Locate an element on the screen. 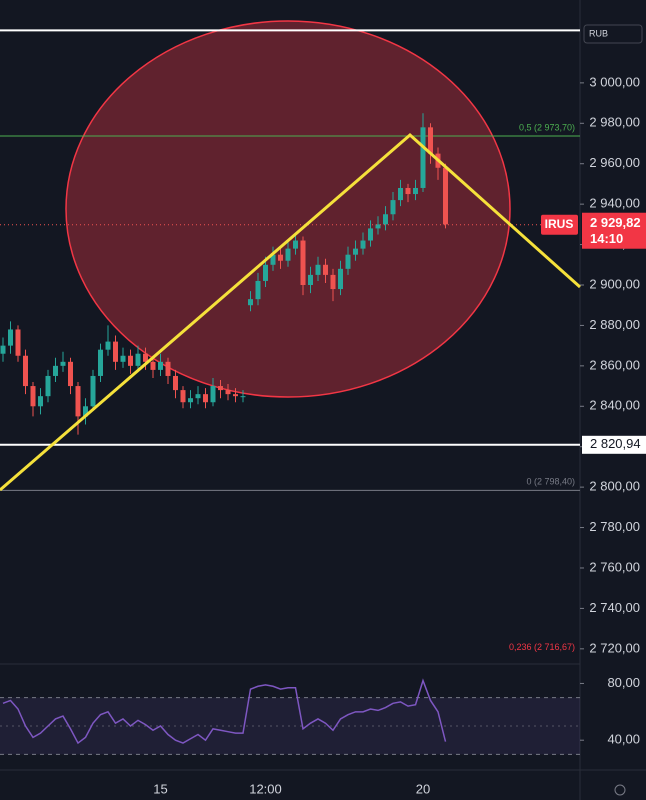 This screenshot has height=800, width=646. y-tick-label: 2 780,00 is located at coordinates (614, 526).